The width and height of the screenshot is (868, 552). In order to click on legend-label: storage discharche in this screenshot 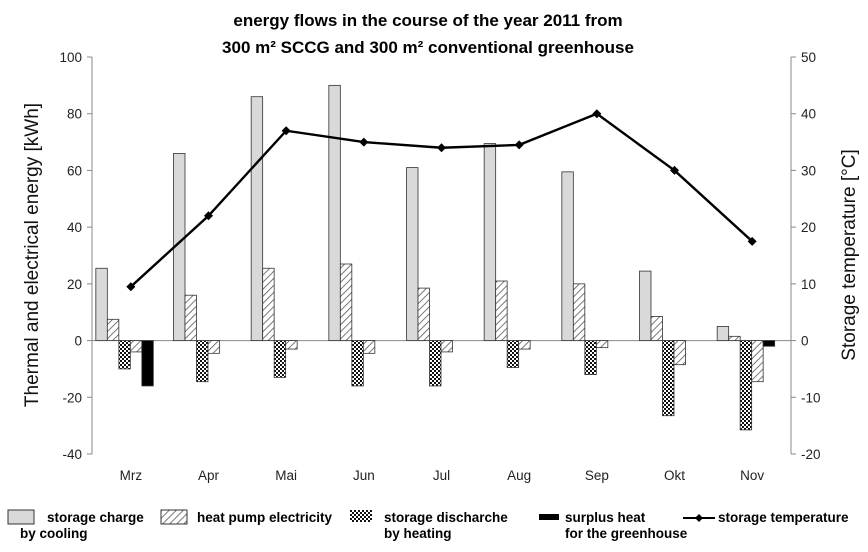, I will do `click(446, 517)`.